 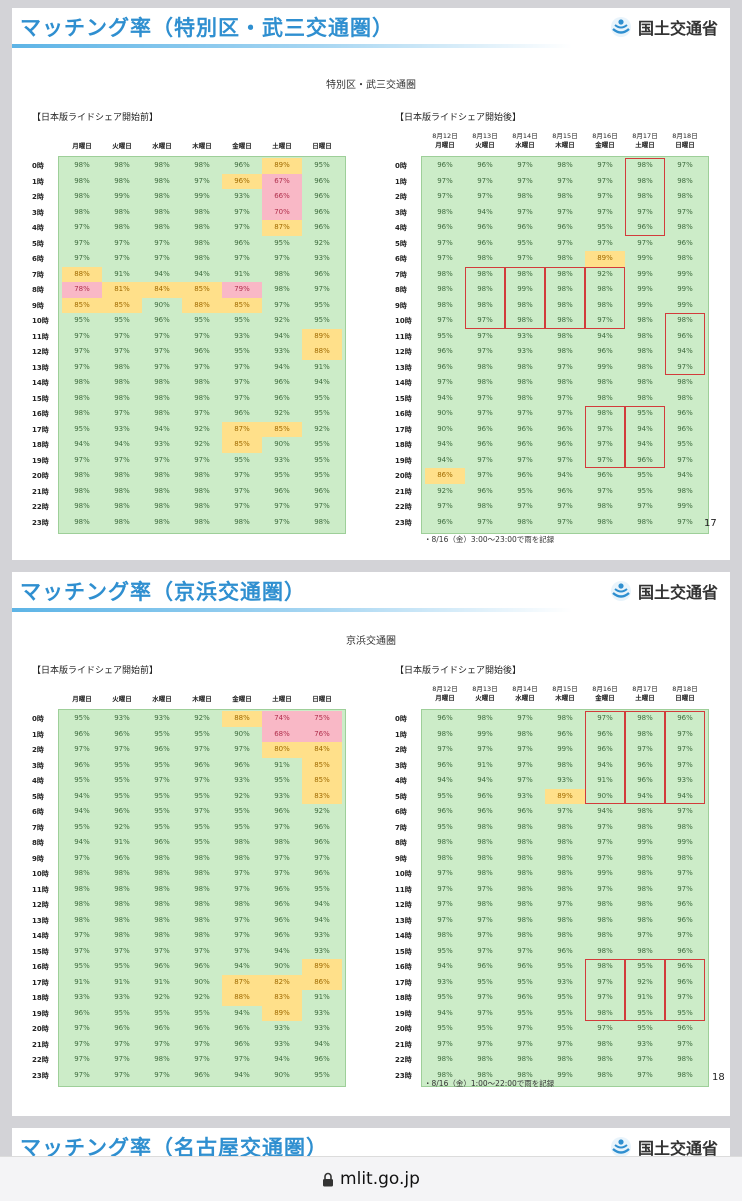 I want to click on browser-address-bar: mlit.go.jp, so click(x=371, y=1178).